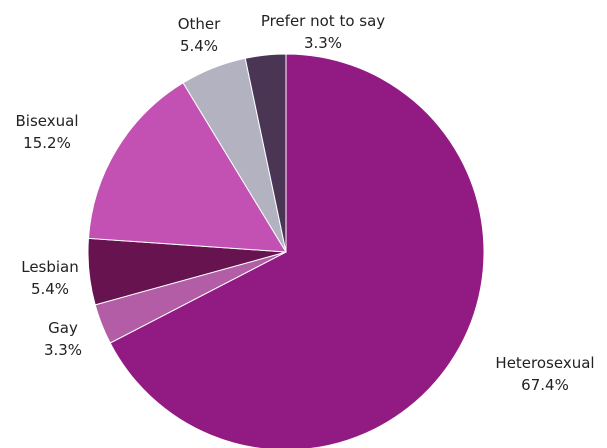 This screenshot has width=607, height=448. What do you see at coordinates (187, 167) in the screenshot?
I see `pie-slice-bisexual` at bounding box center [187, 167].